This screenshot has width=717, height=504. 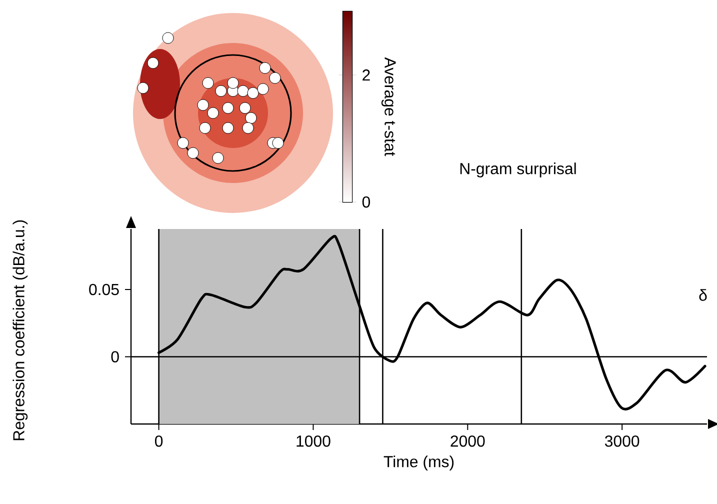 I want to click on x-tick-label: 3000, so click(x=622, y=441).